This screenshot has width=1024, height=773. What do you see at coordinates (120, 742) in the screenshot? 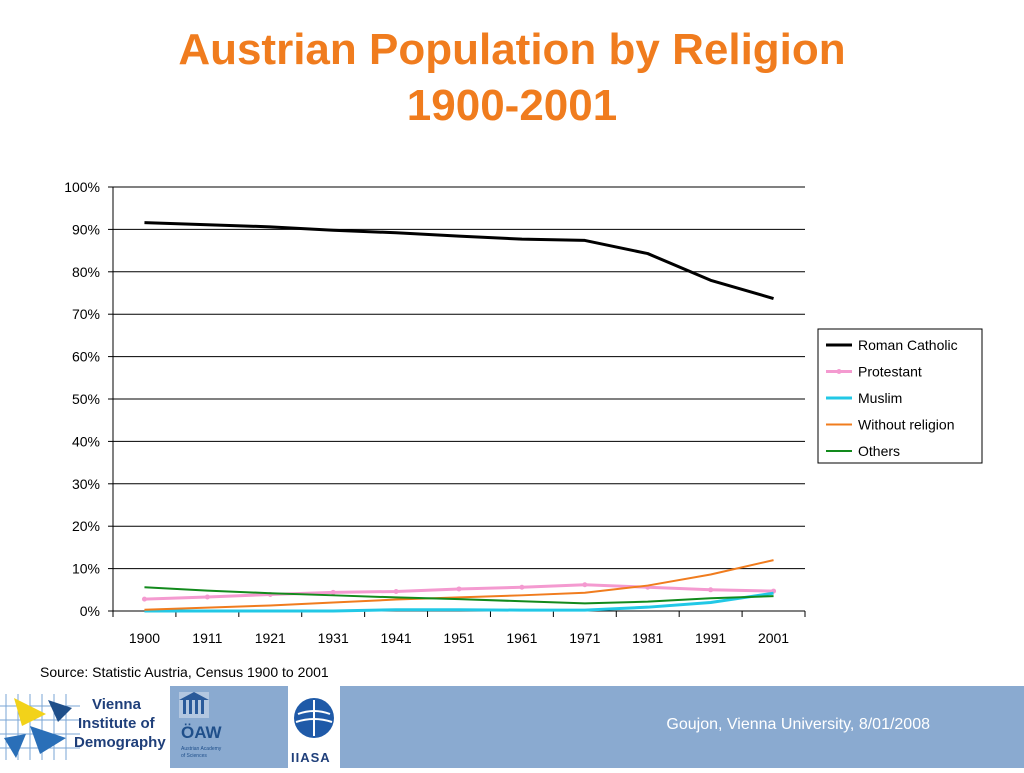
I see `svg-text: Demography` at bounding box center [120, 742].